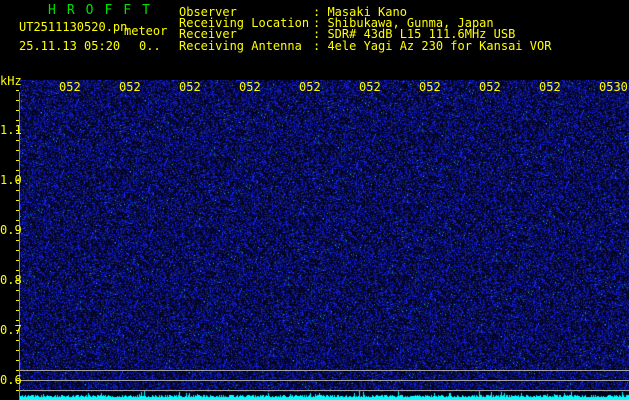 This screenshot has width=629, height=400. I want to click on y-label: 1.1, so click(11, 130).